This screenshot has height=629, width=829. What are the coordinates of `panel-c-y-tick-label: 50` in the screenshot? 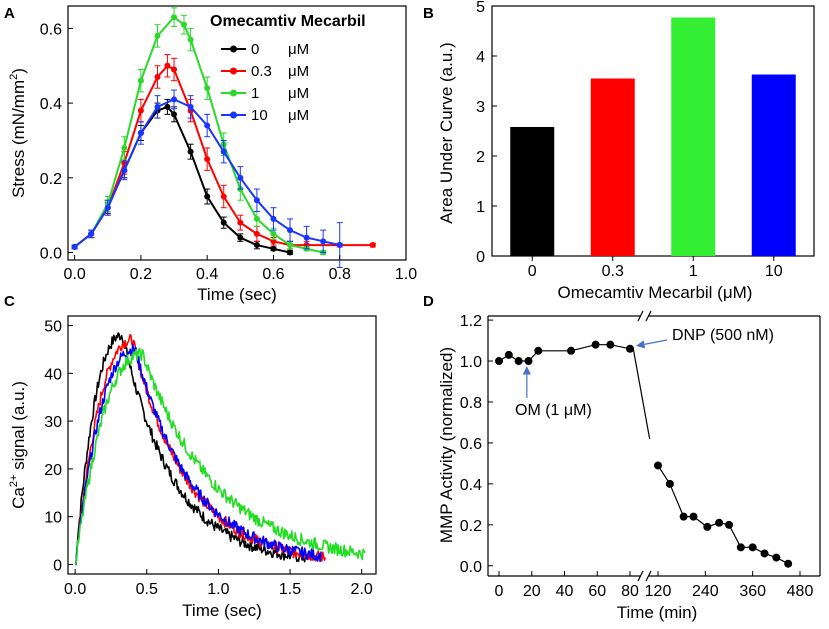 It's located at (53, 327).